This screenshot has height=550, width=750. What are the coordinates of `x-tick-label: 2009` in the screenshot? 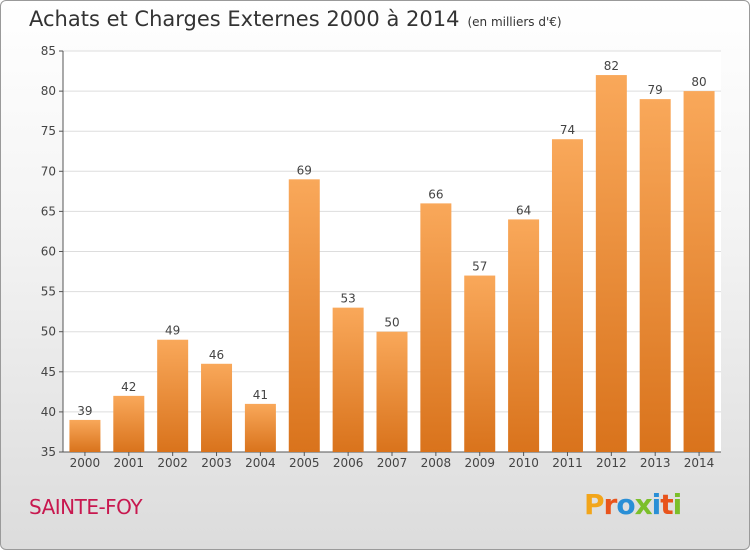 It's located at (479, 463).